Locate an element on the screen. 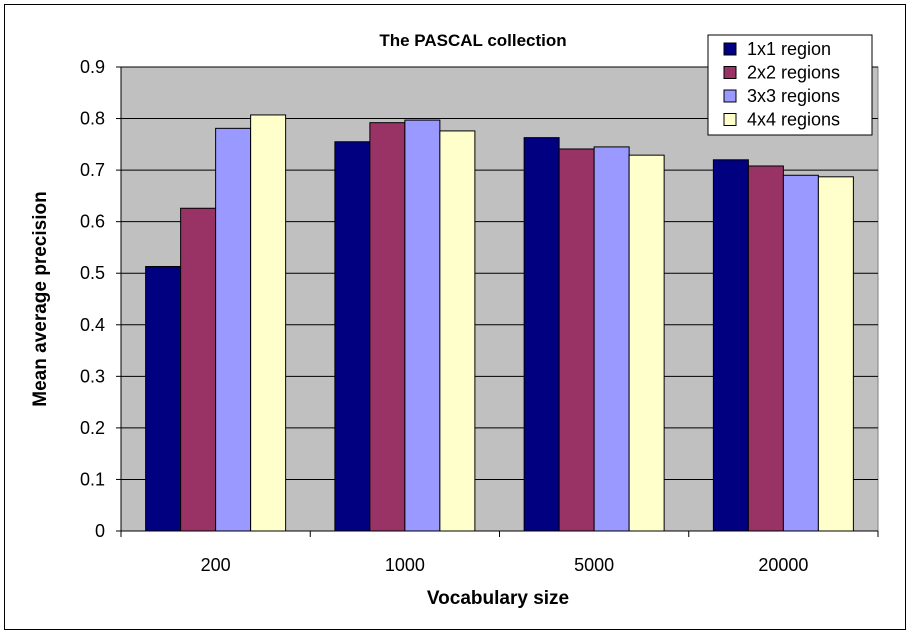 The height and width of the screenshot is (637, 912). legend-label: 2x2 regions is located at coordinates (793, 73).